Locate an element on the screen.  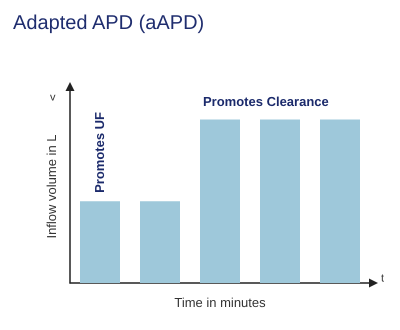
text: t is located at coordinates (382, 278).